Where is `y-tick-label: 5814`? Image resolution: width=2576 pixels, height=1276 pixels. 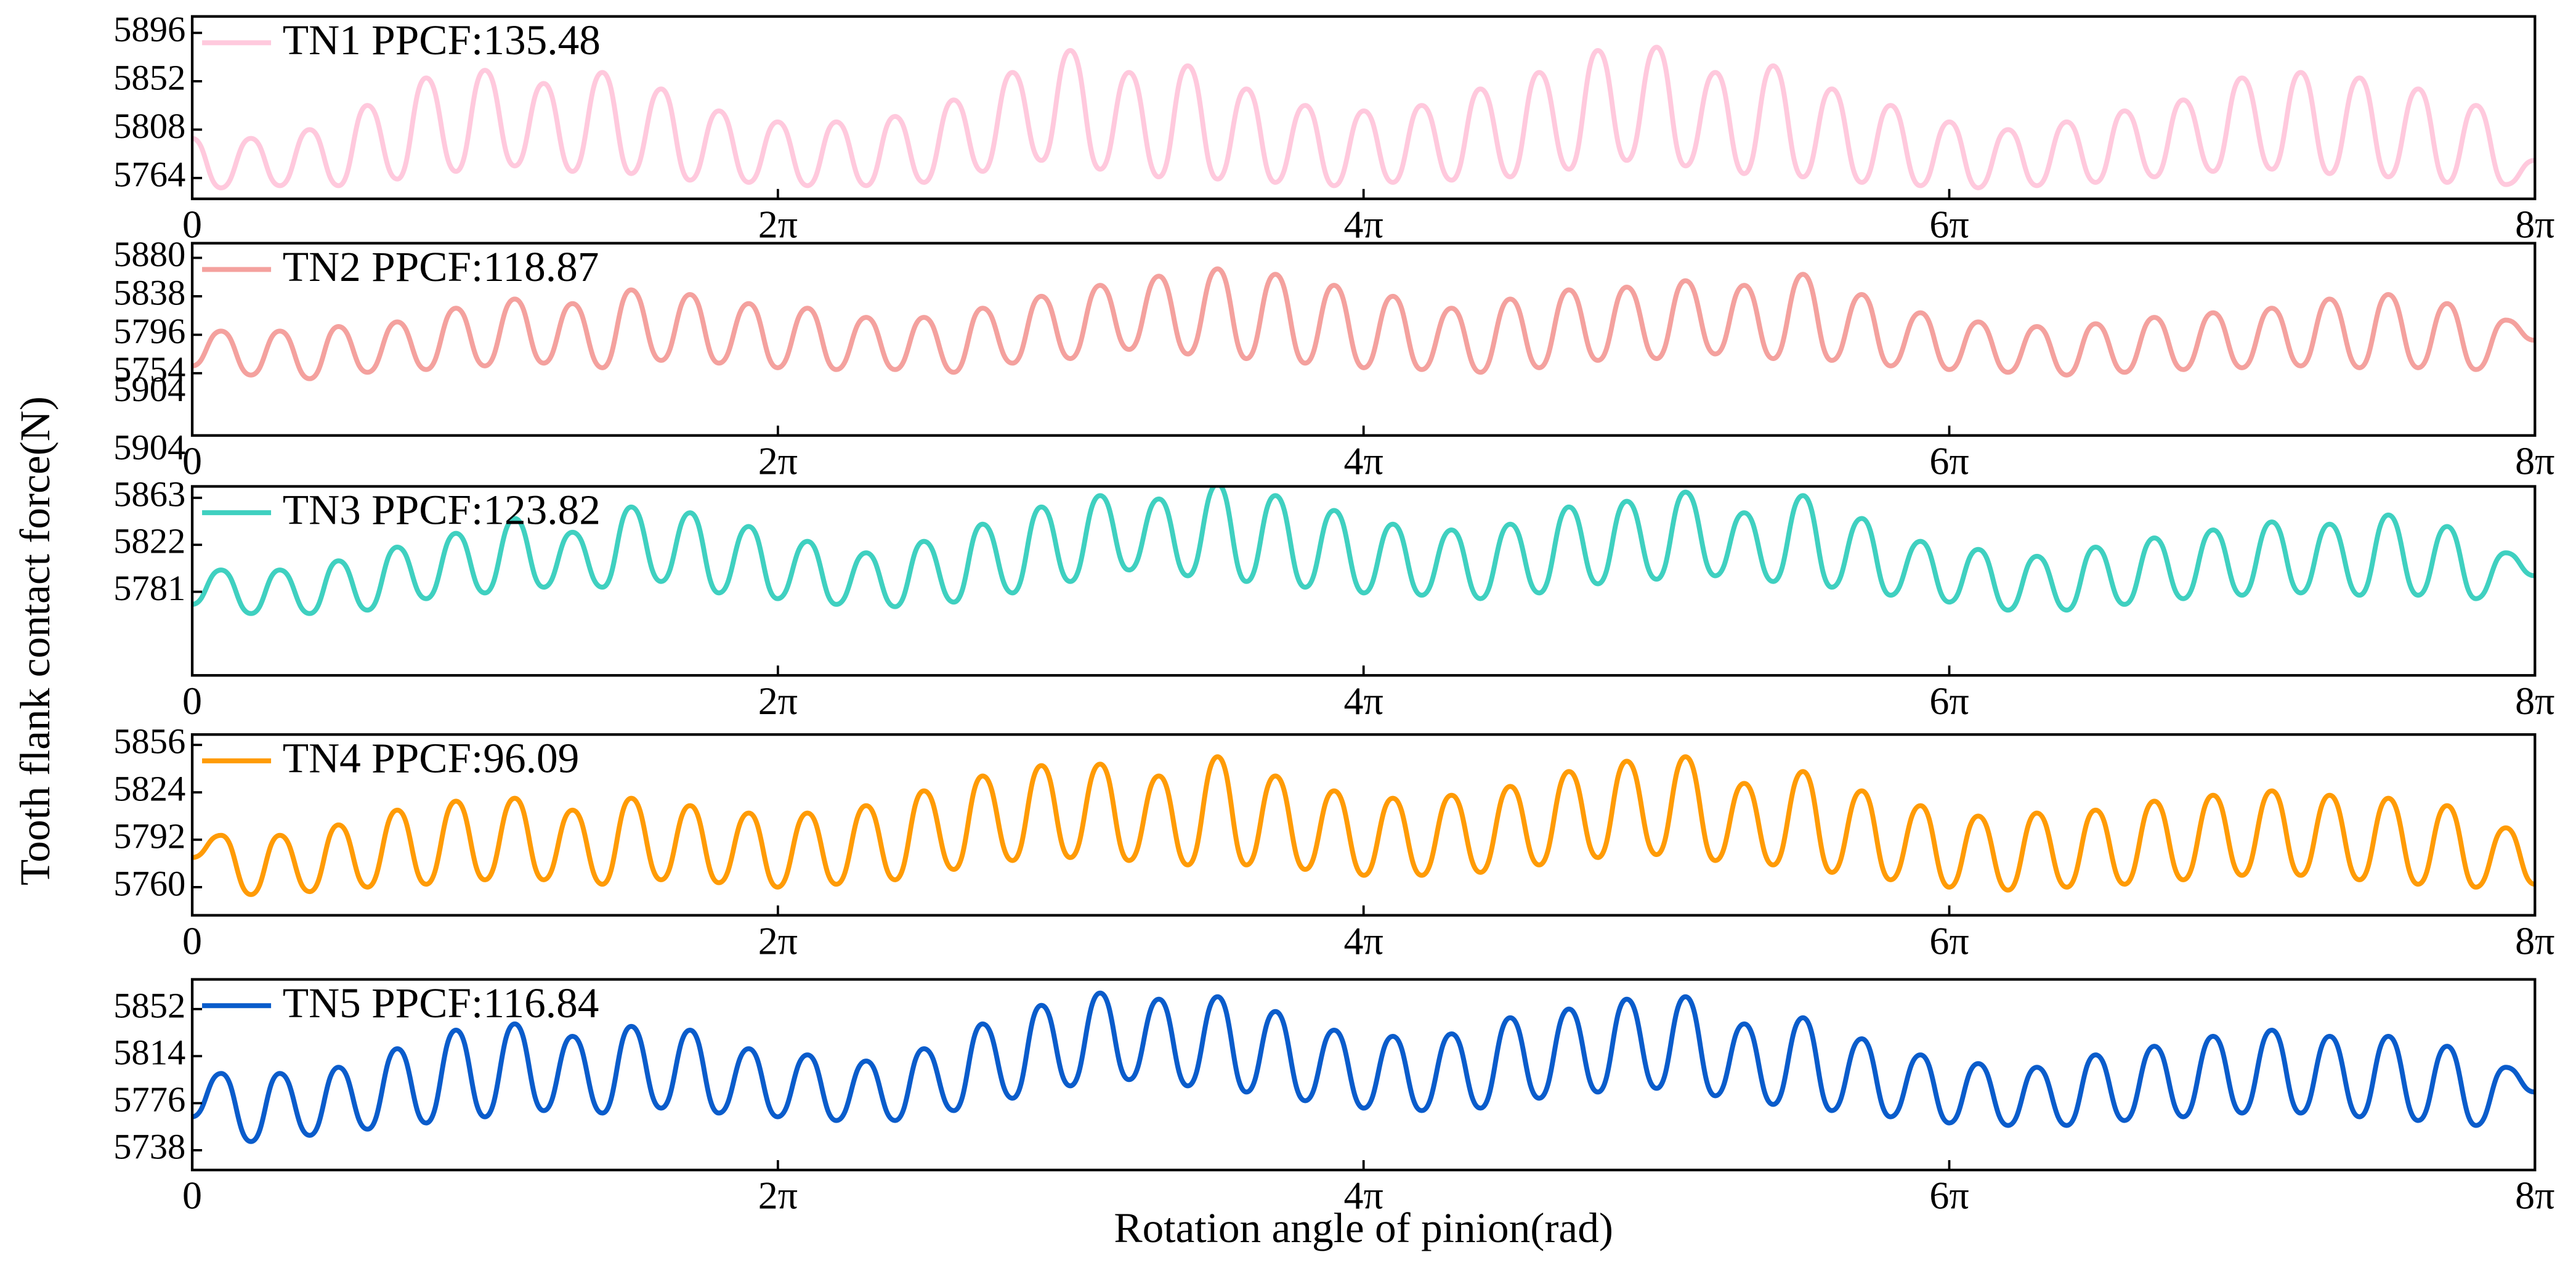 y-tick-label: 5814 is located at coordinates (149, 1053).